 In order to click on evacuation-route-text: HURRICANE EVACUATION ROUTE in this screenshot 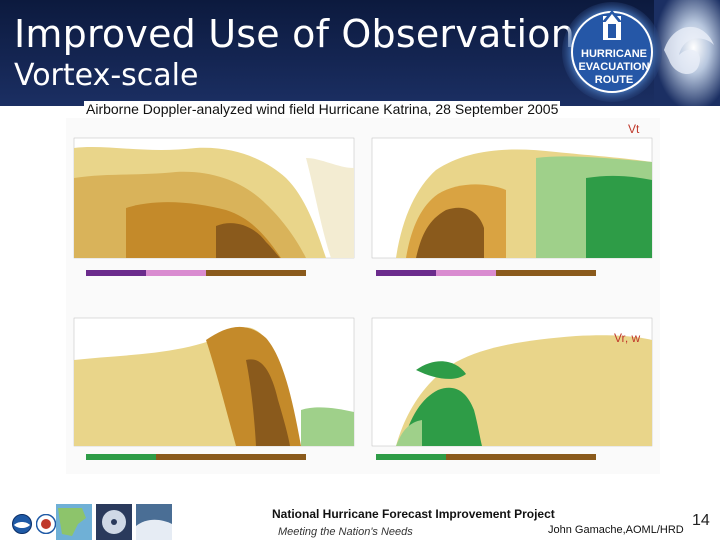, I will do `click(614, 67)`.